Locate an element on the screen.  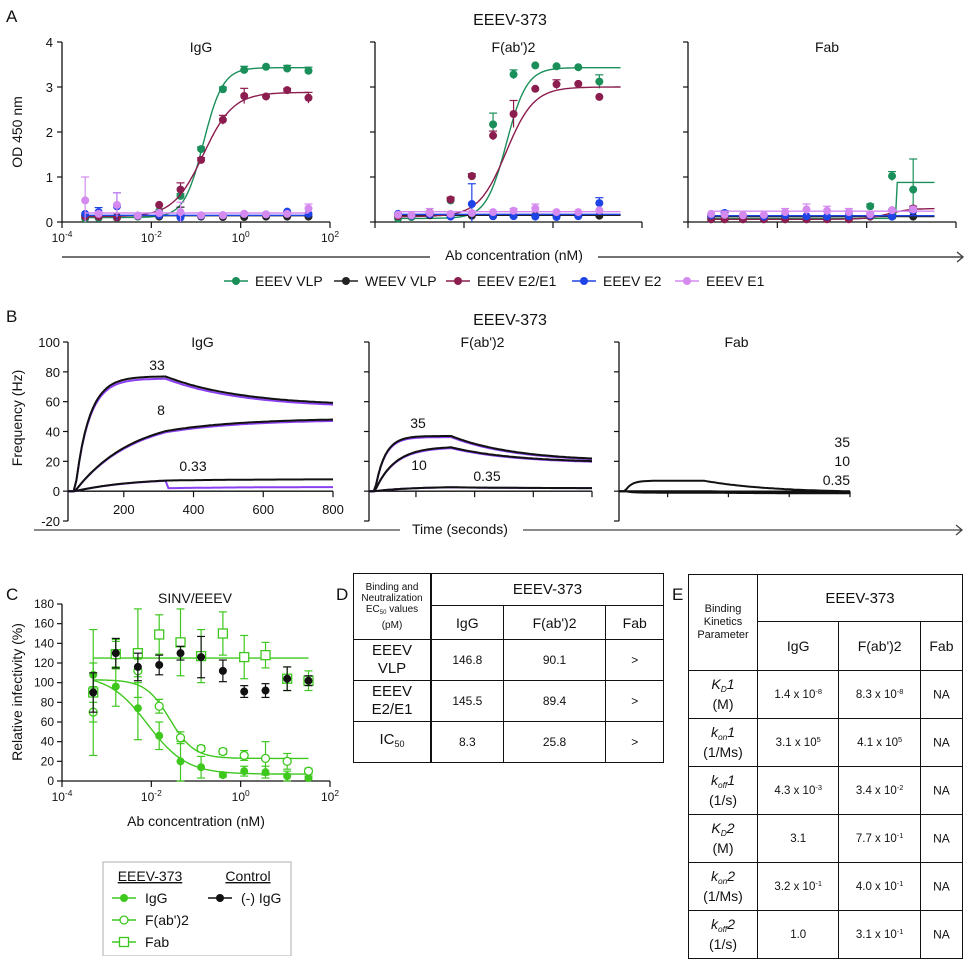
panel-a-subplot-2: Fab is located at coordinates (820, 133).